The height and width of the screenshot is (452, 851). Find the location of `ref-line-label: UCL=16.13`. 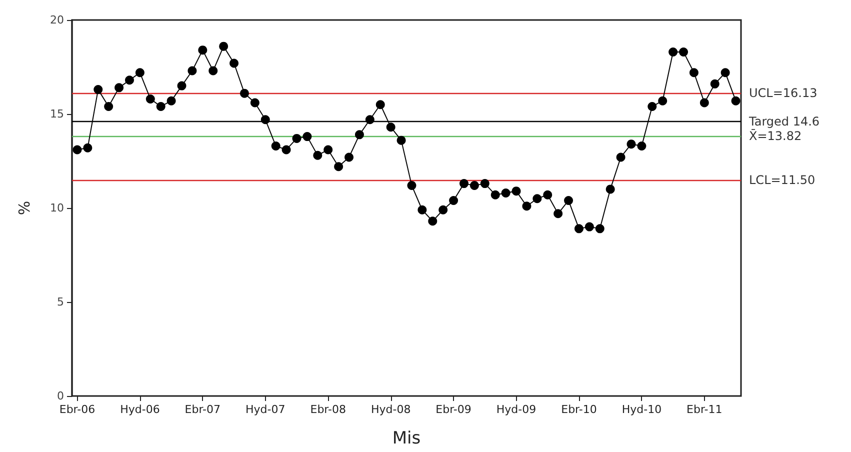

ref-line-label: UCL=16.13 is located at coordinates (783, 93).